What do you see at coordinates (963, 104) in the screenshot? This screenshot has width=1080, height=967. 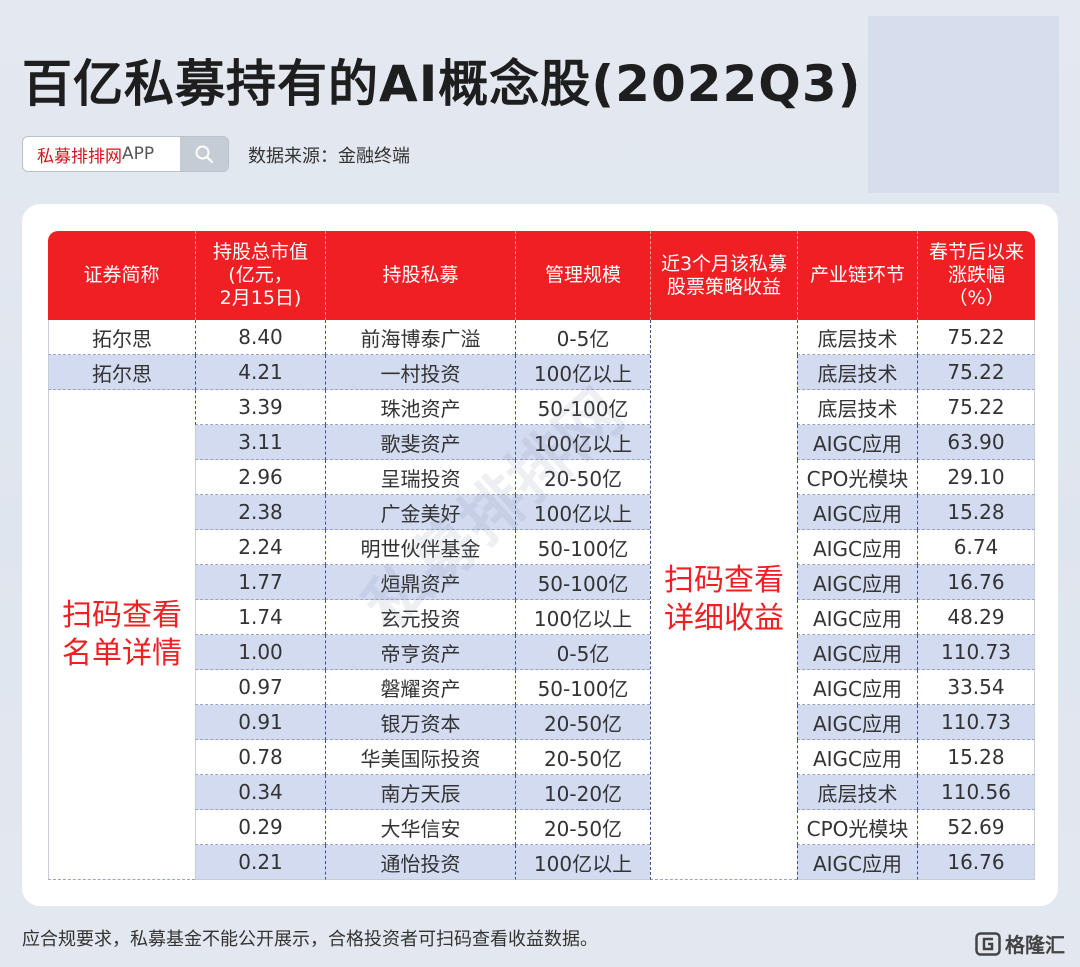 I see `corner-decoration` at bounding box center [963, 104].